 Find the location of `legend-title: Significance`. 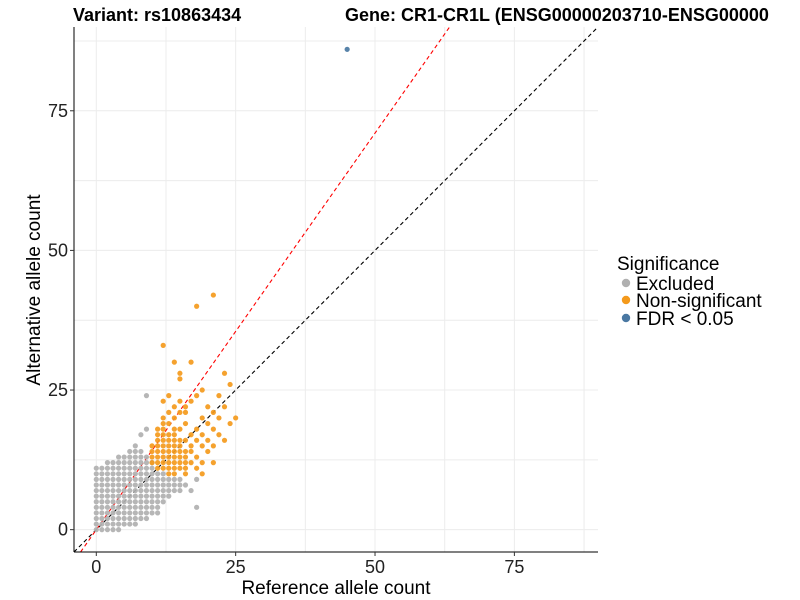

legend-title: Significance is located at coordinates (668, 264).